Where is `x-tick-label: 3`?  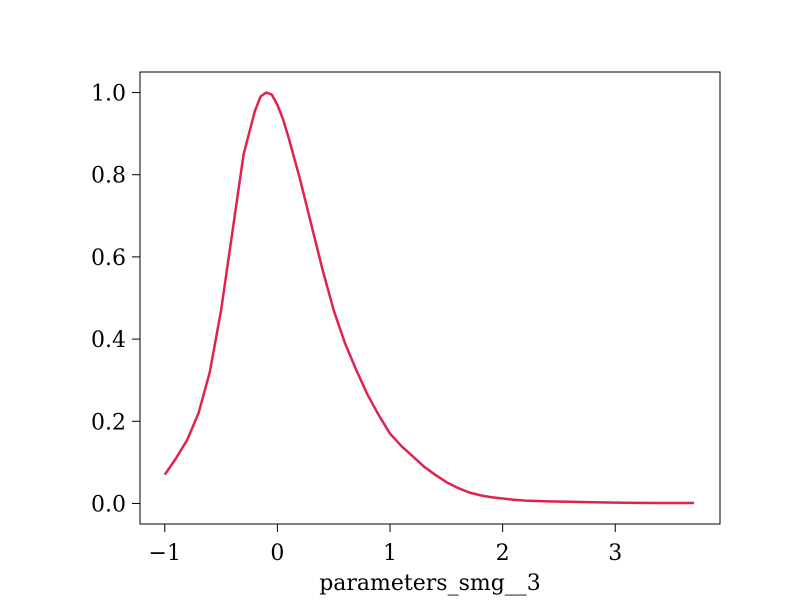 x-tick-label: 3 is located at coordinates (615, 553).